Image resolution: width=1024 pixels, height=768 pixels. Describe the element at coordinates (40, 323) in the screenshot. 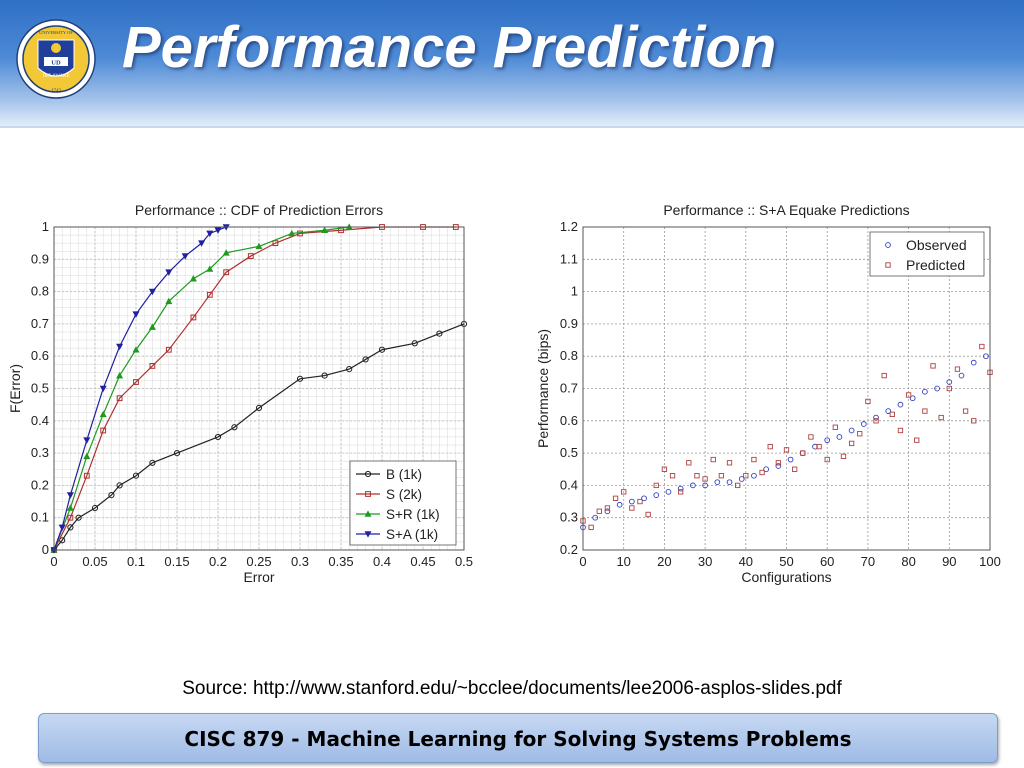

I see `y-tick-label: 0.7` at that location.